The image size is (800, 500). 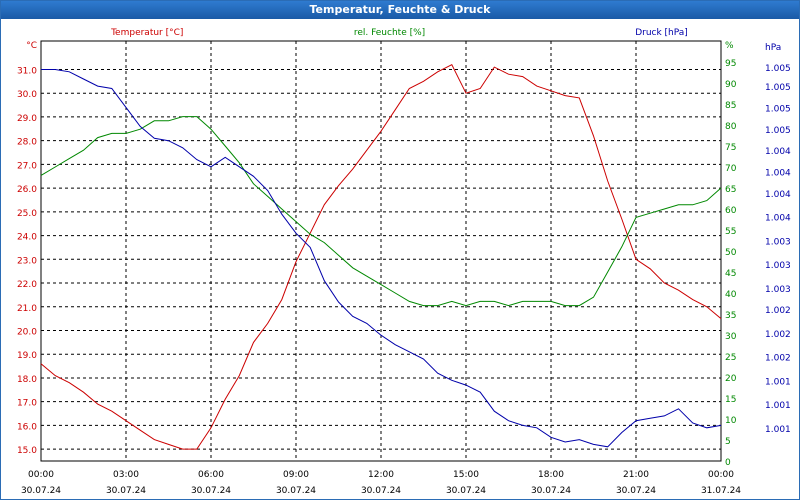 What do you see at coordinates (731, 85) in the screenshot?
I see `humidity-tick-label: 90` at bounding box center [731, 85].